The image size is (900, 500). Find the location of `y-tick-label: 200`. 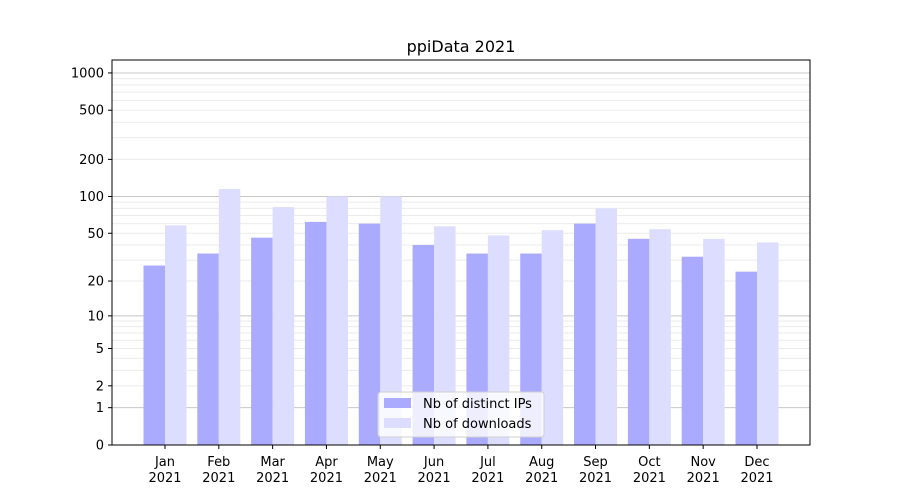

y-tick-label: 200 is located at coordinates (91, 160).